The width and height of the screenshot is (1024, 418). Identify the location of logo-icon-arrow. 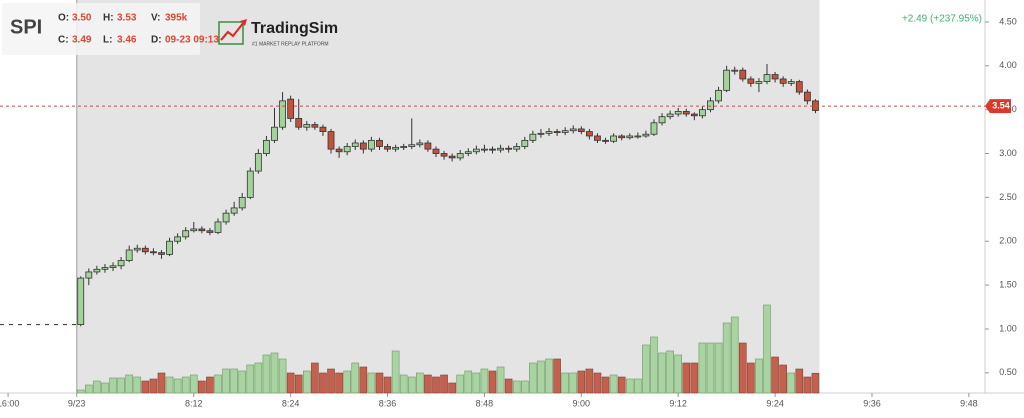
(232, 31).